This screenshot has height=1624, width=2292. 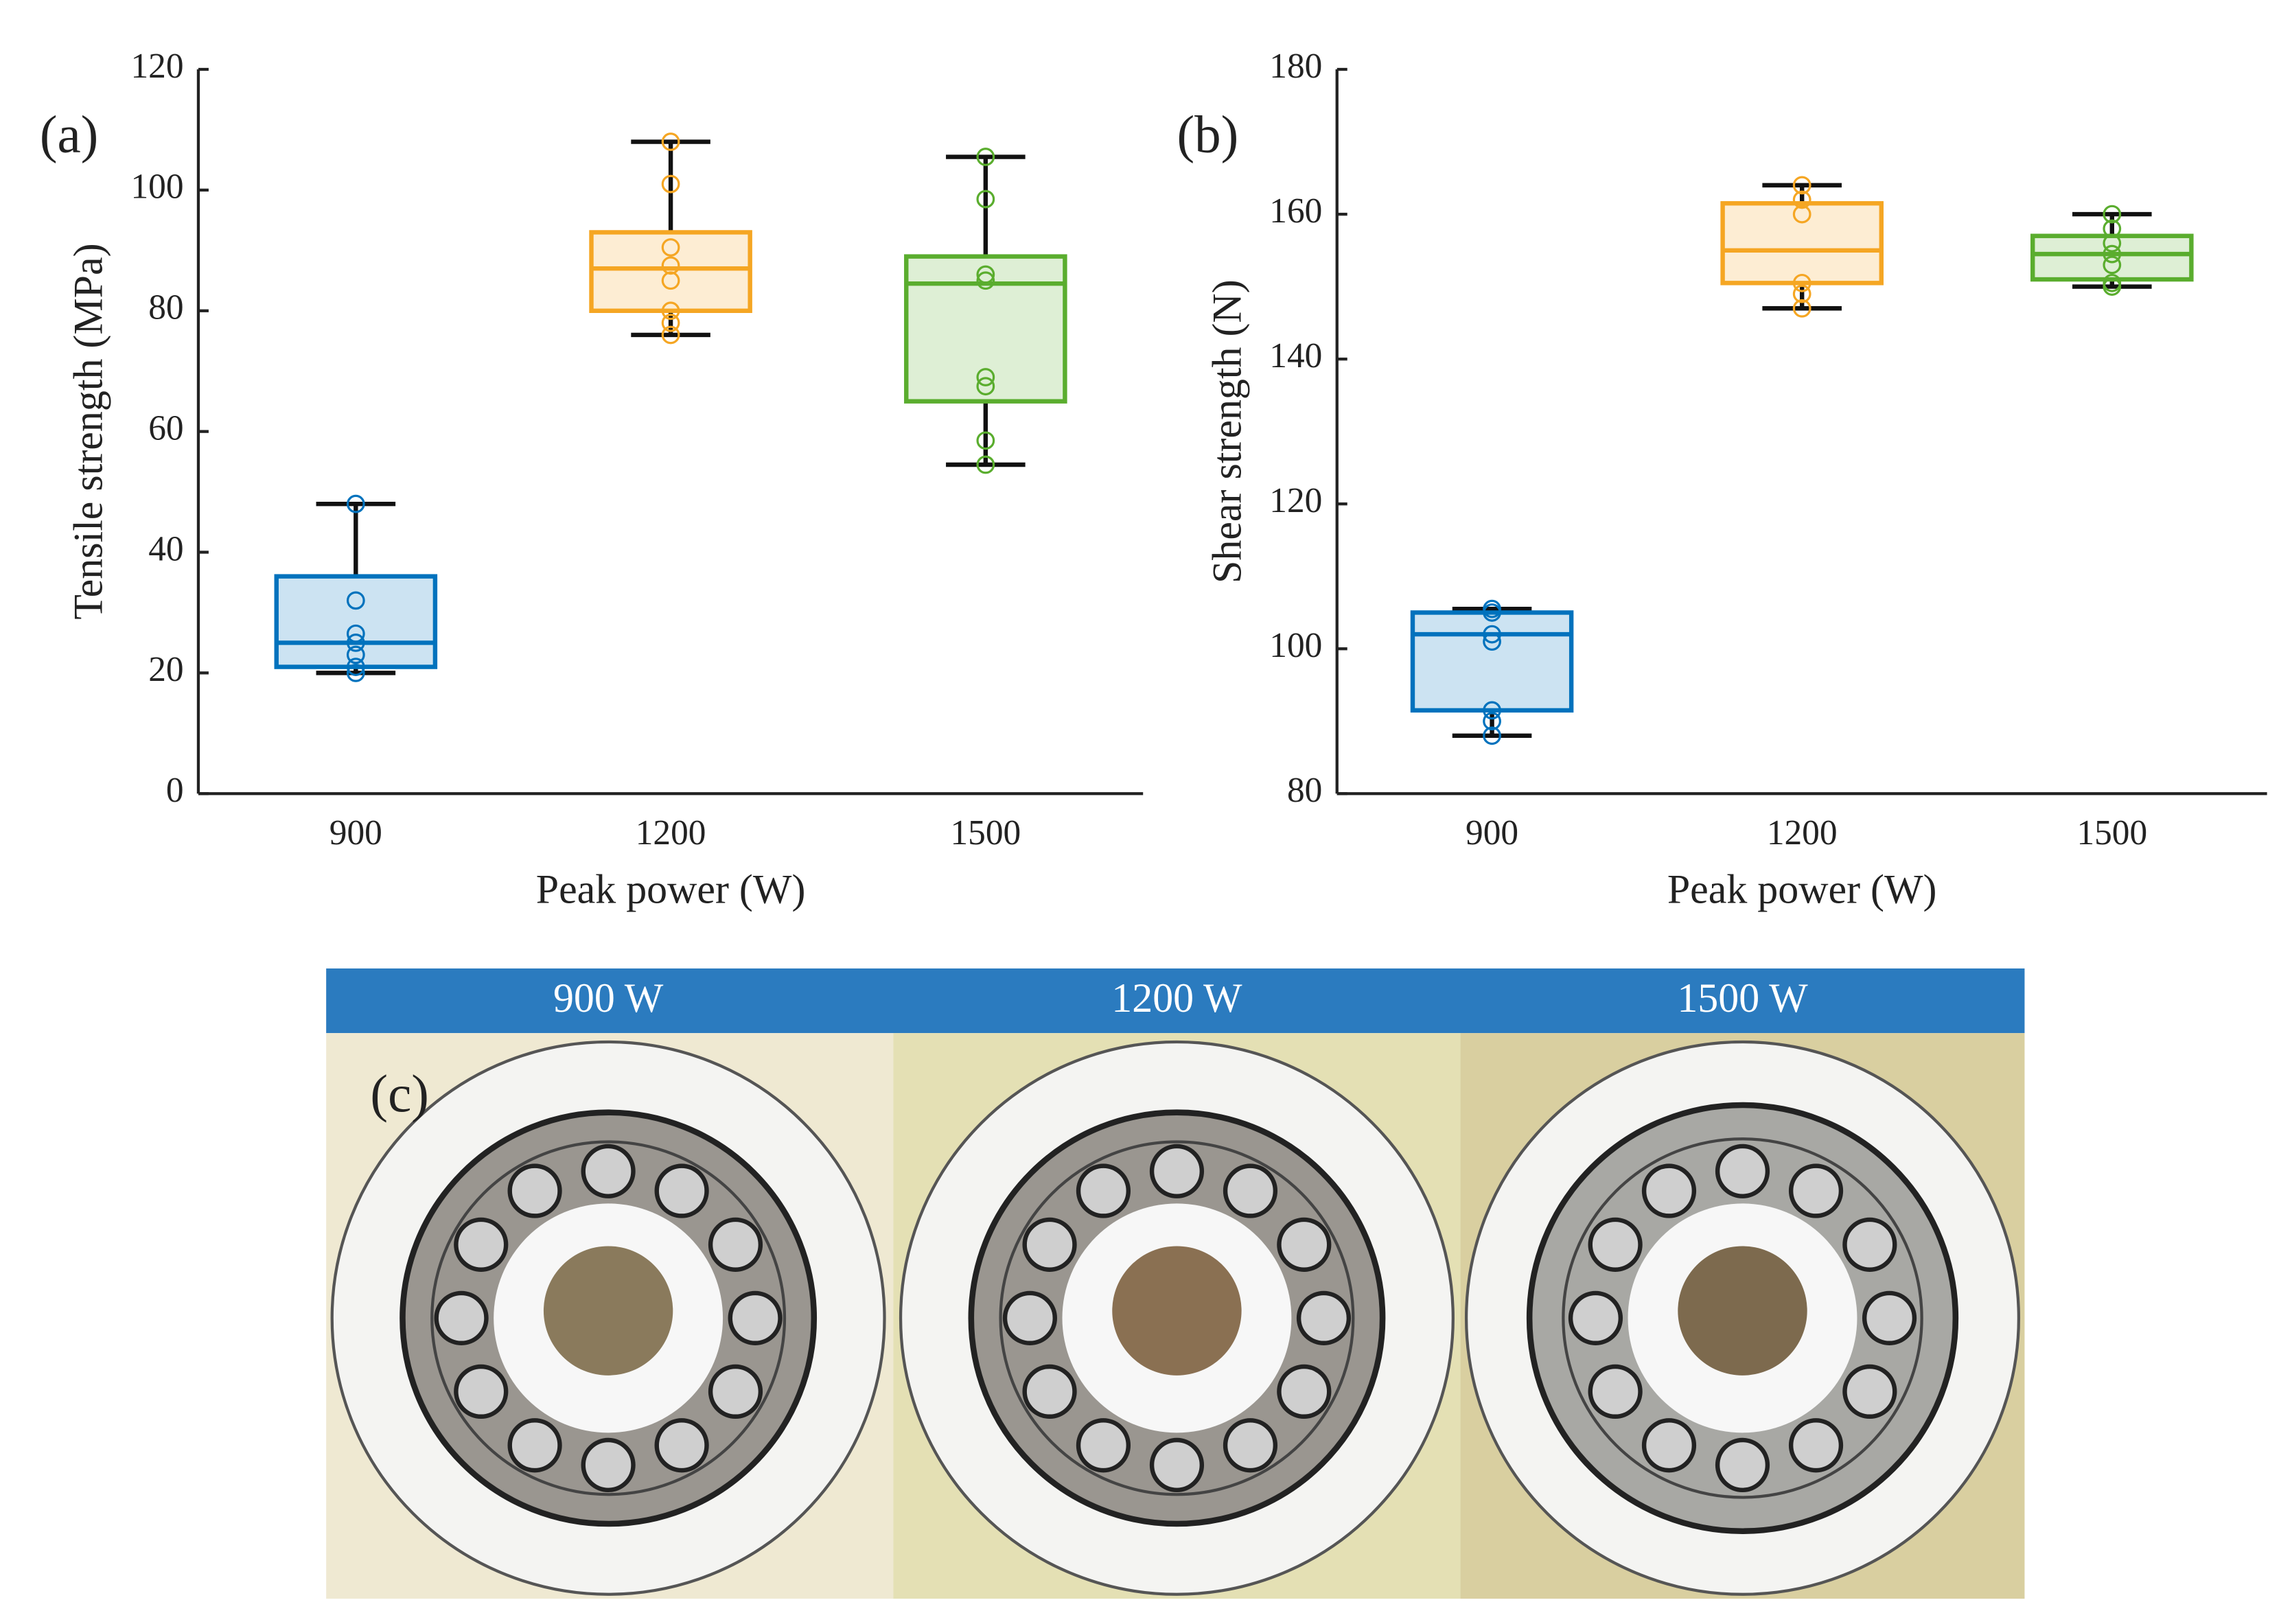 I want to click on panel-header: 1200 W, so click(x=1176, y=998).